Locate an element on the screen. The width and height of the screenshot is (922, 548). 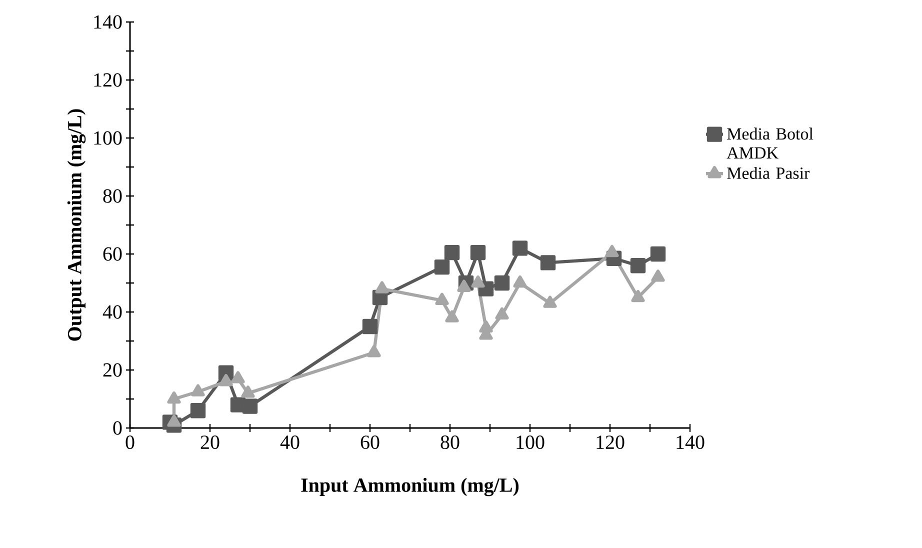
y-tick-label: 100 is located at coordinates (108, 138).